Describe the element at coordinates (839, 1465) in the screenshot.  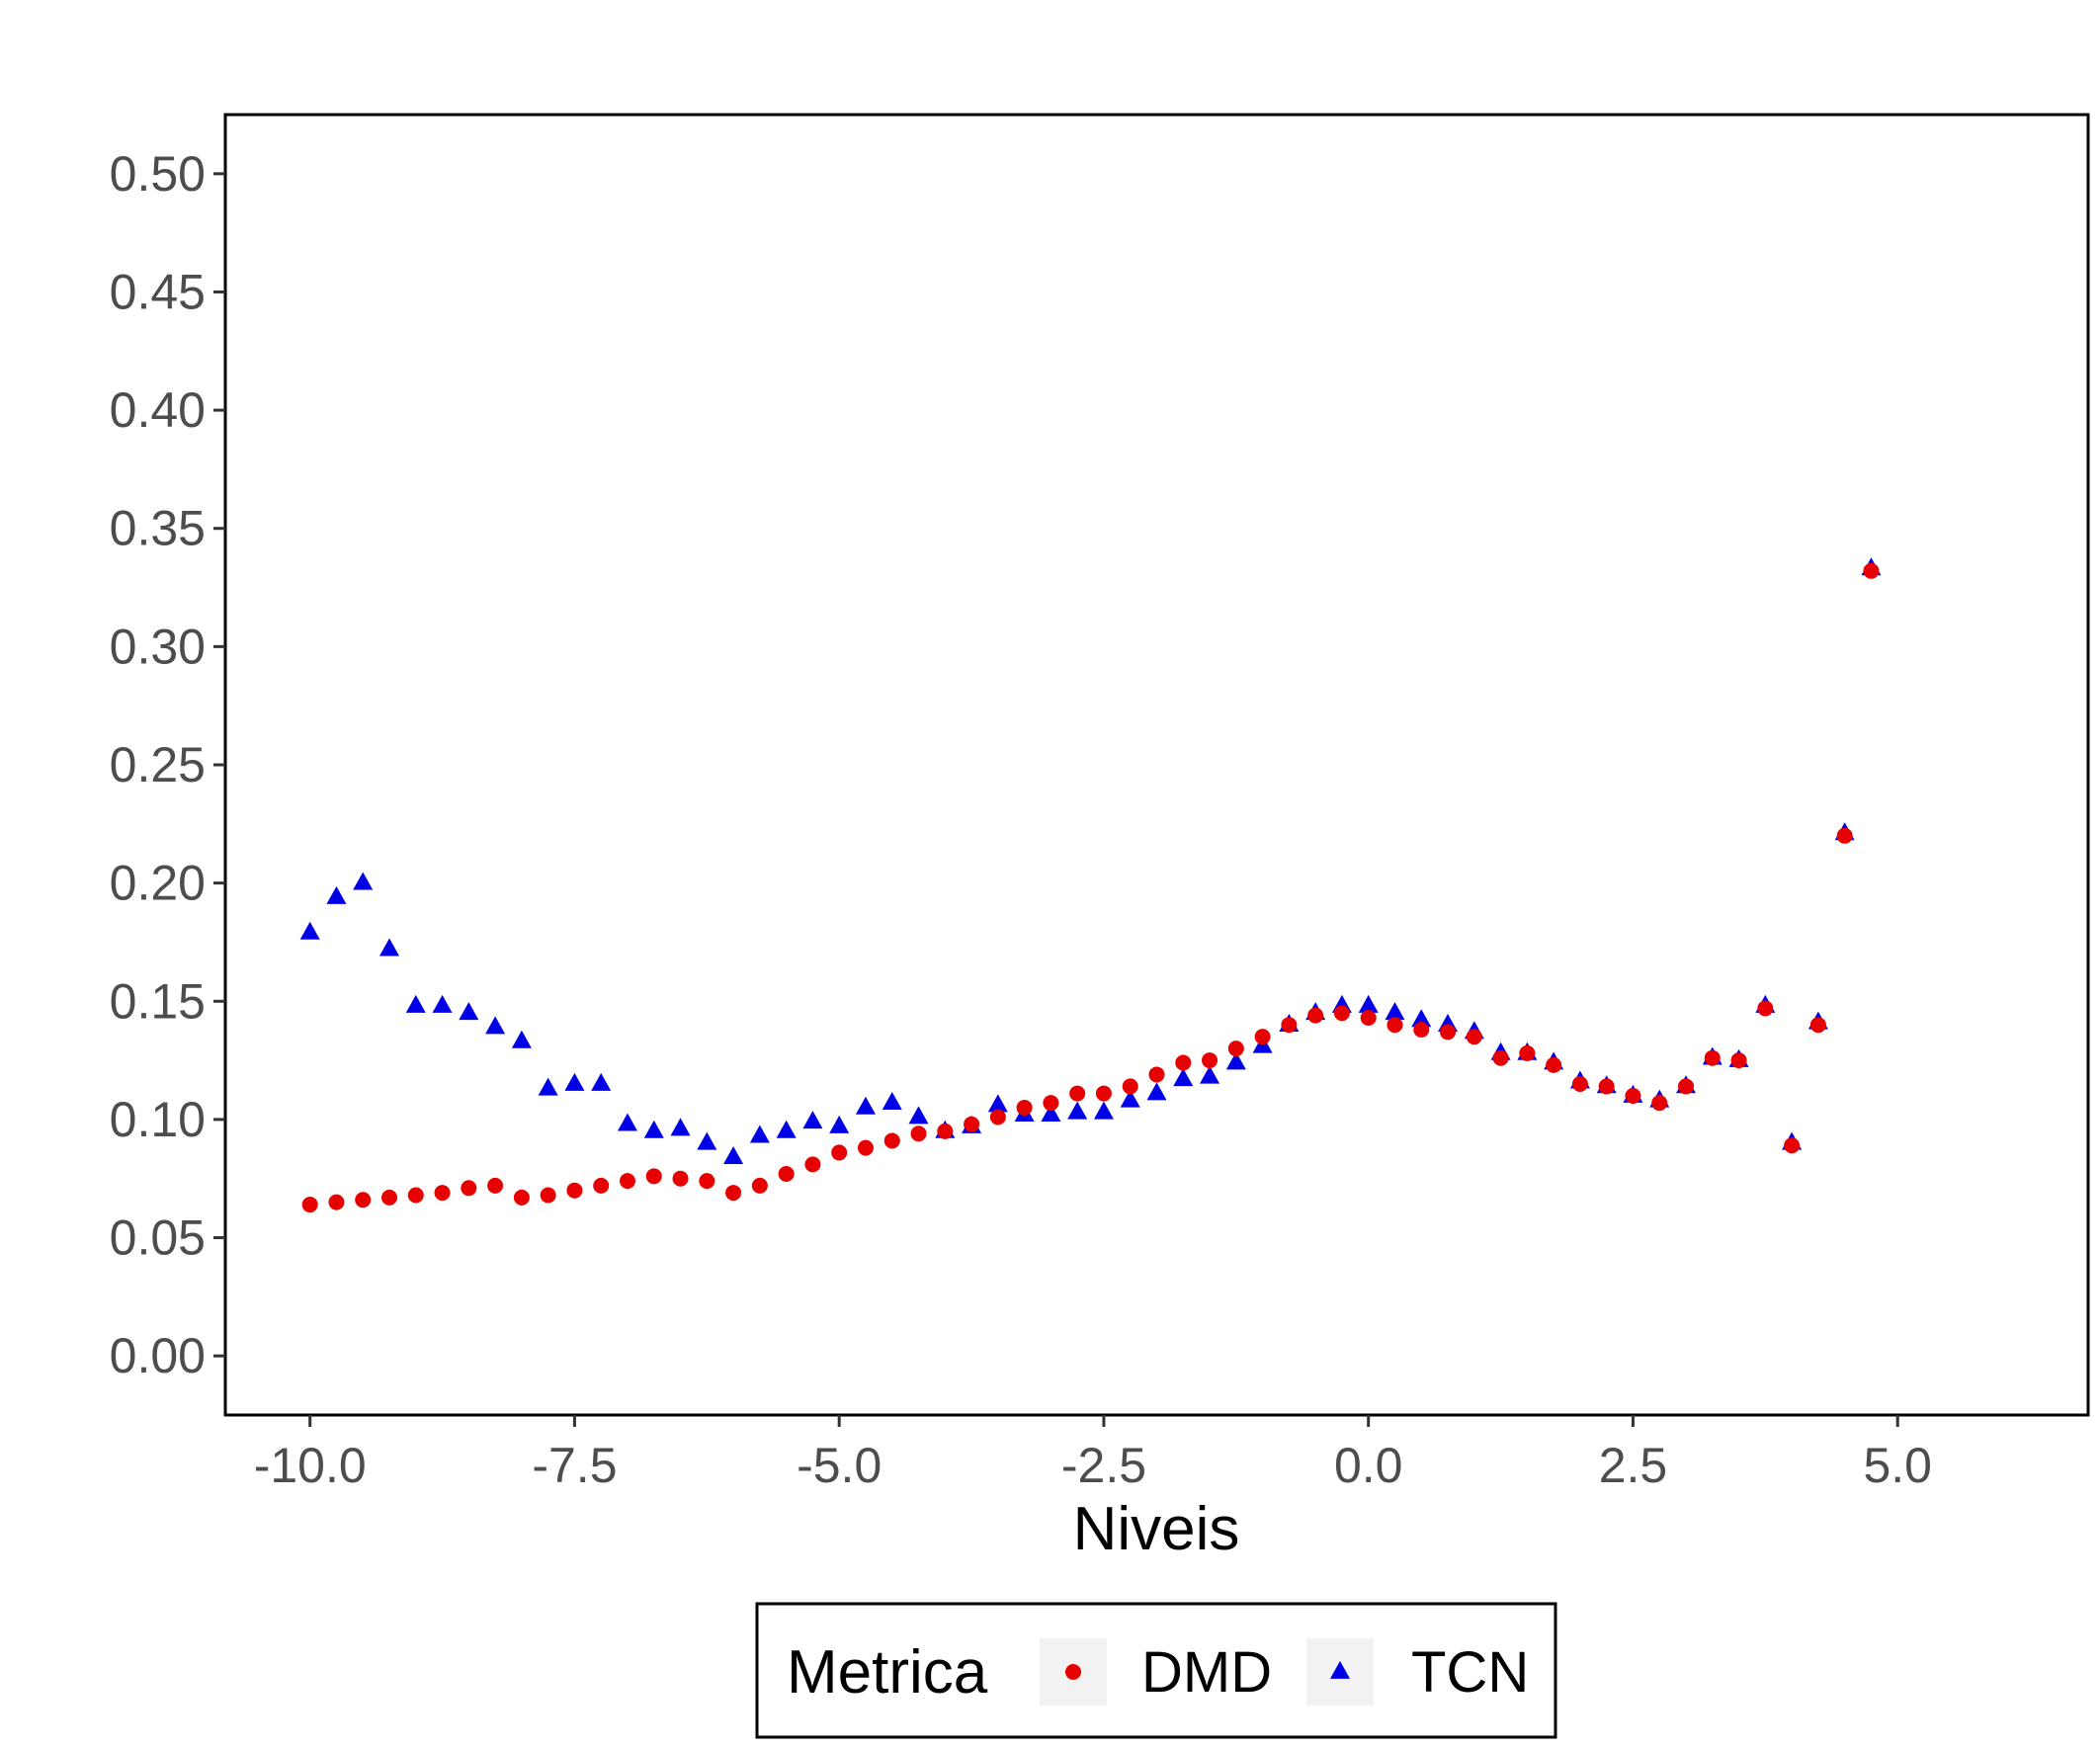
I see `x-tick-label: -5.0` at that location.